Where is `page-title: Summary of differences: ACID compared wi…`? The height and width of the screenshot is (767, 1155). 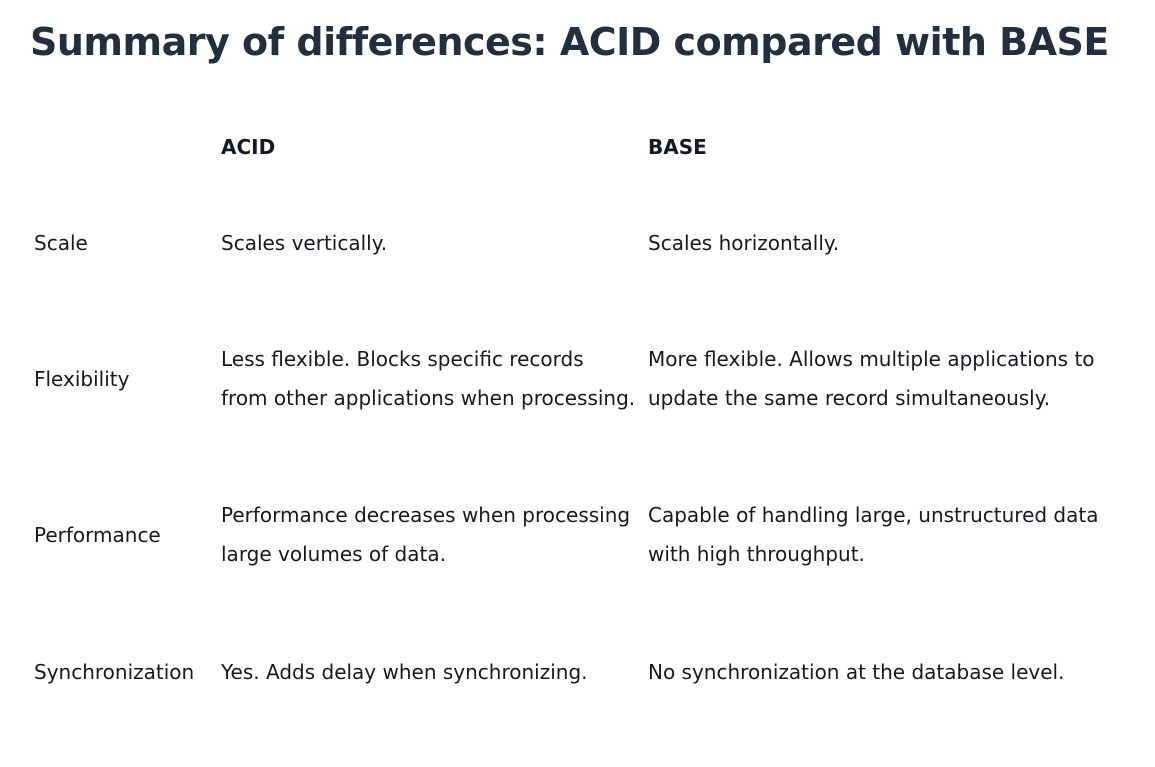
page-title: Summary of differences: ACID compared wi… is located at coordinates (569, 42).